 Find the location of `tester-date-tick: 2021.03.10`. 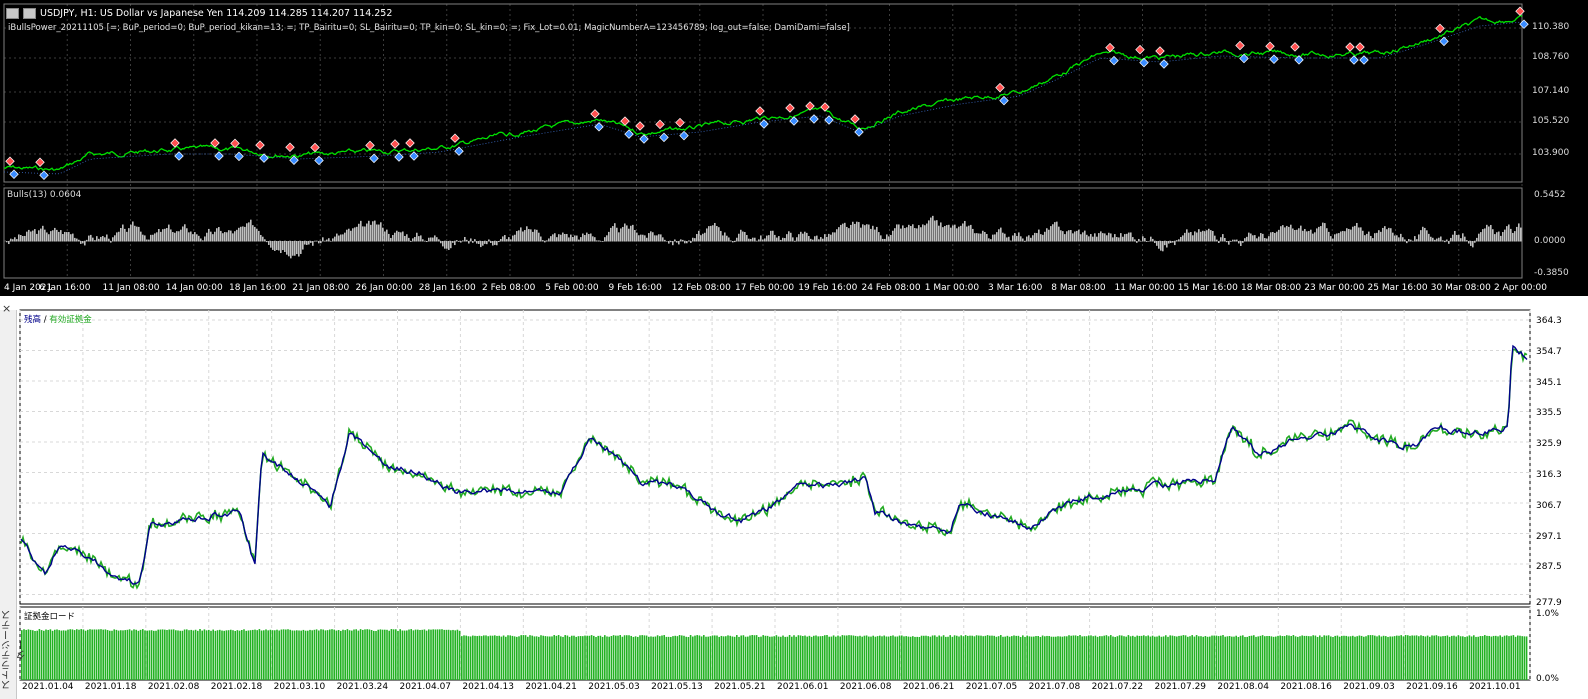

tester-date-tick: 2021.03.10 is located at coordinates (299, 687).